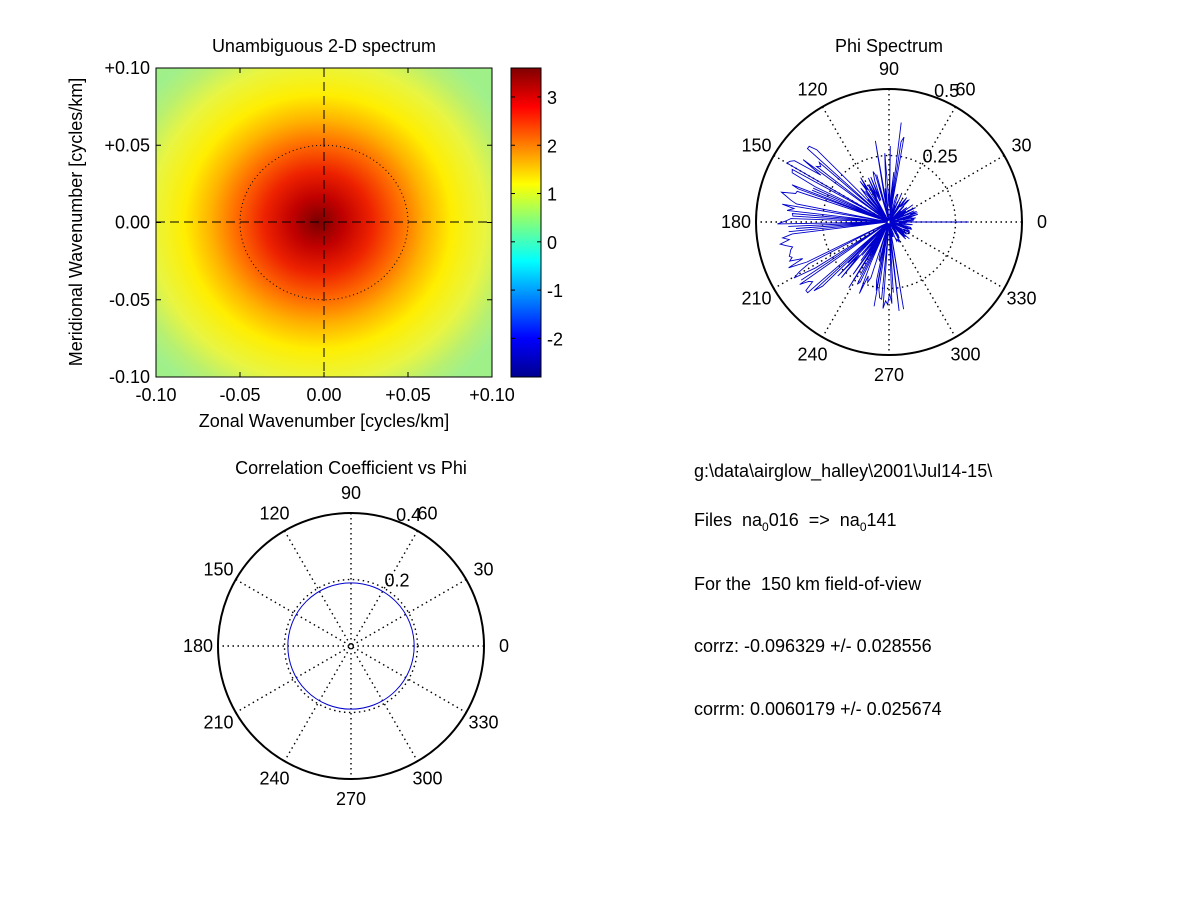  What do you see at coordinates (526, 222) in the screenshot?
I see `colorbar` at bounding box center [526, 222].